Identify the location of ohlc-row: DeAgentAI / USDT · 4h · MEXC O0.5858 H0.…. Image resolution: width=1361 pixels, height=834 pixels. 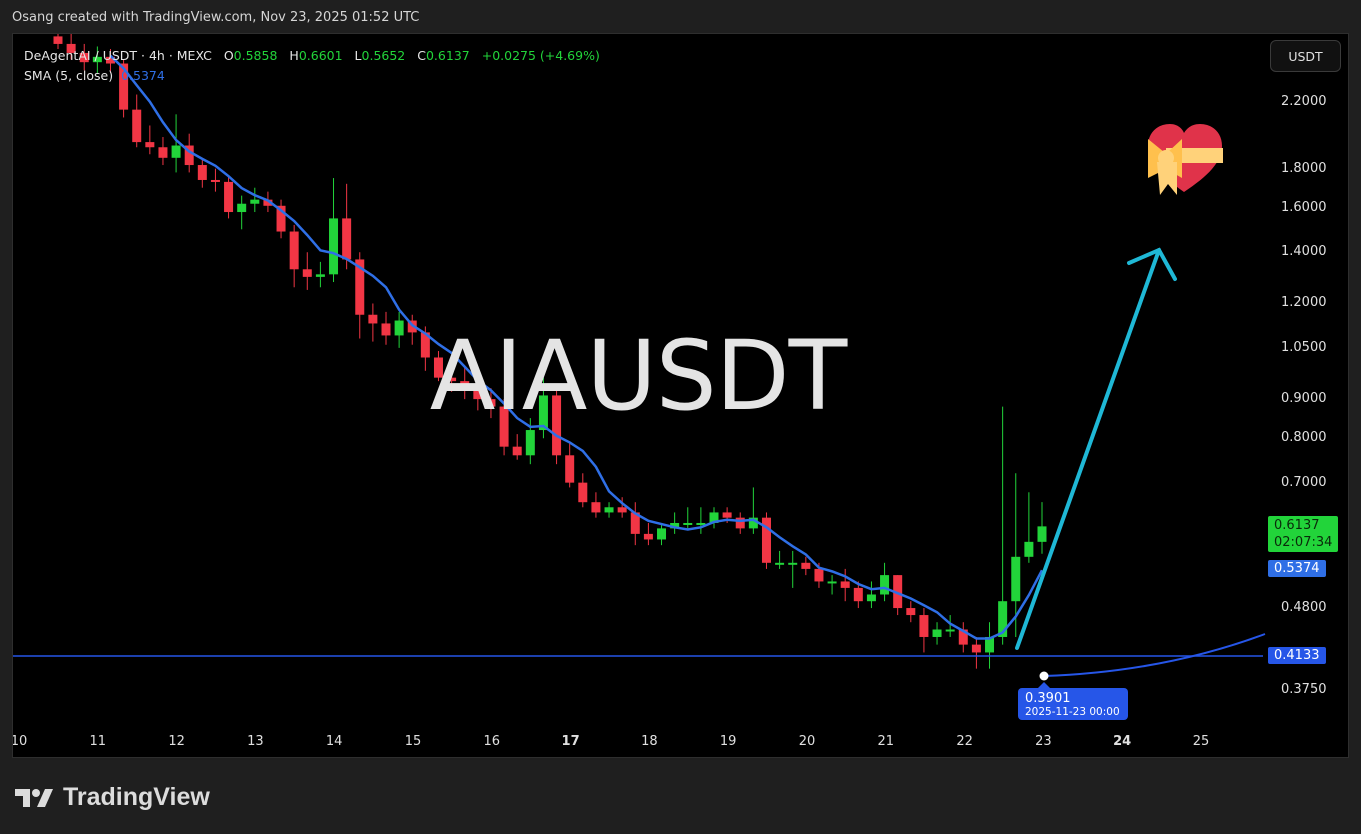
(312, 56).